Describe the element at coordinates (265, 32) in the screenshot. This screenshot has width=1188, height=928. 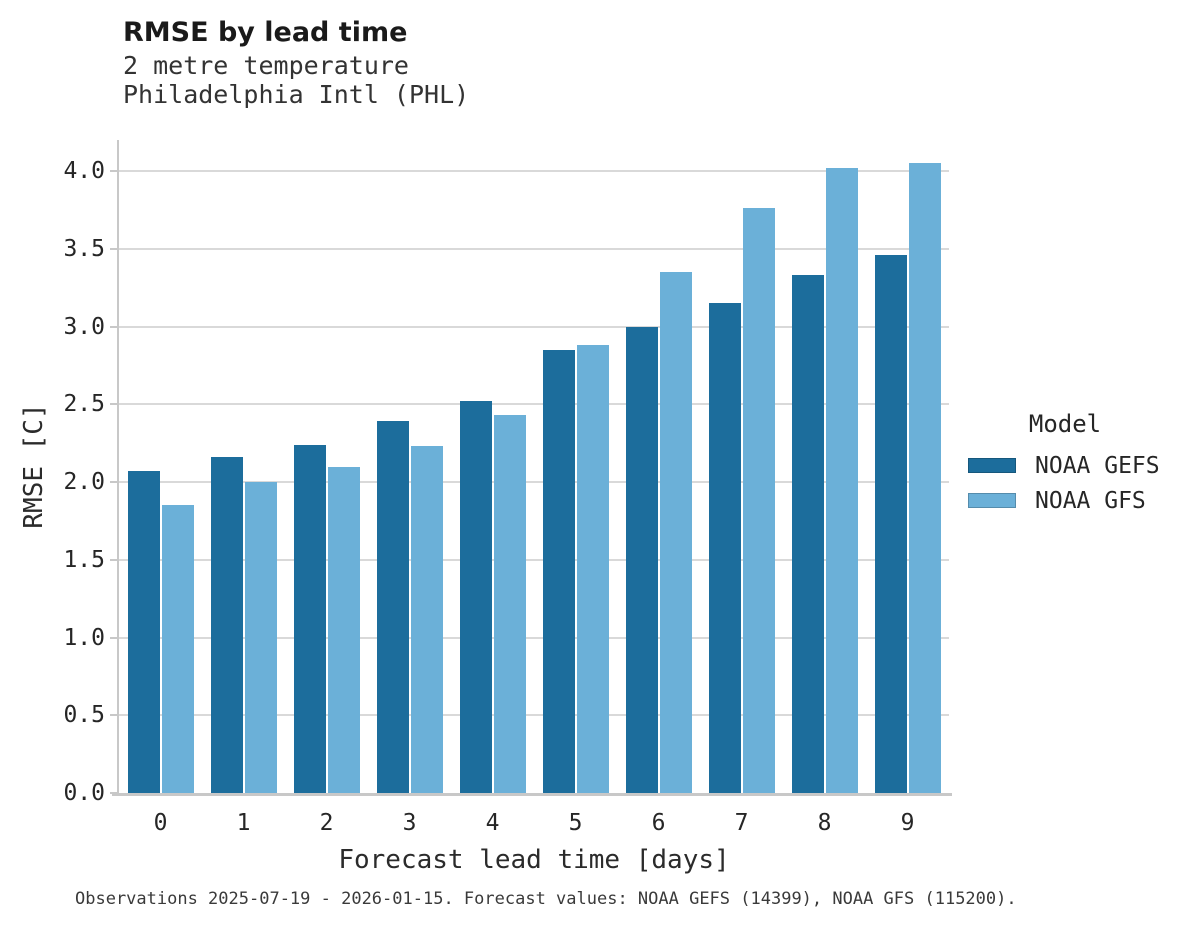
I see `chart-title: RMSE by lead time` at that location.